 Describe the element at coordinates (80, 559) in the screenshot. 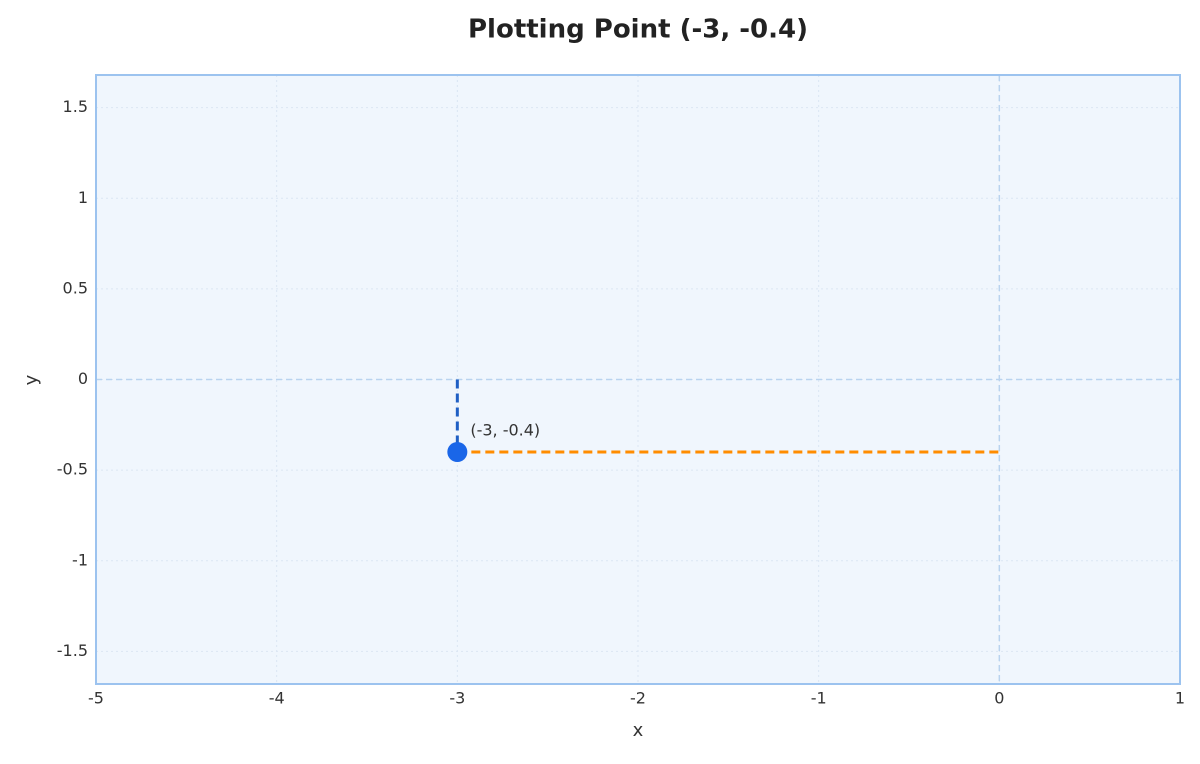

I see `y-tick-label: -1` at that location.